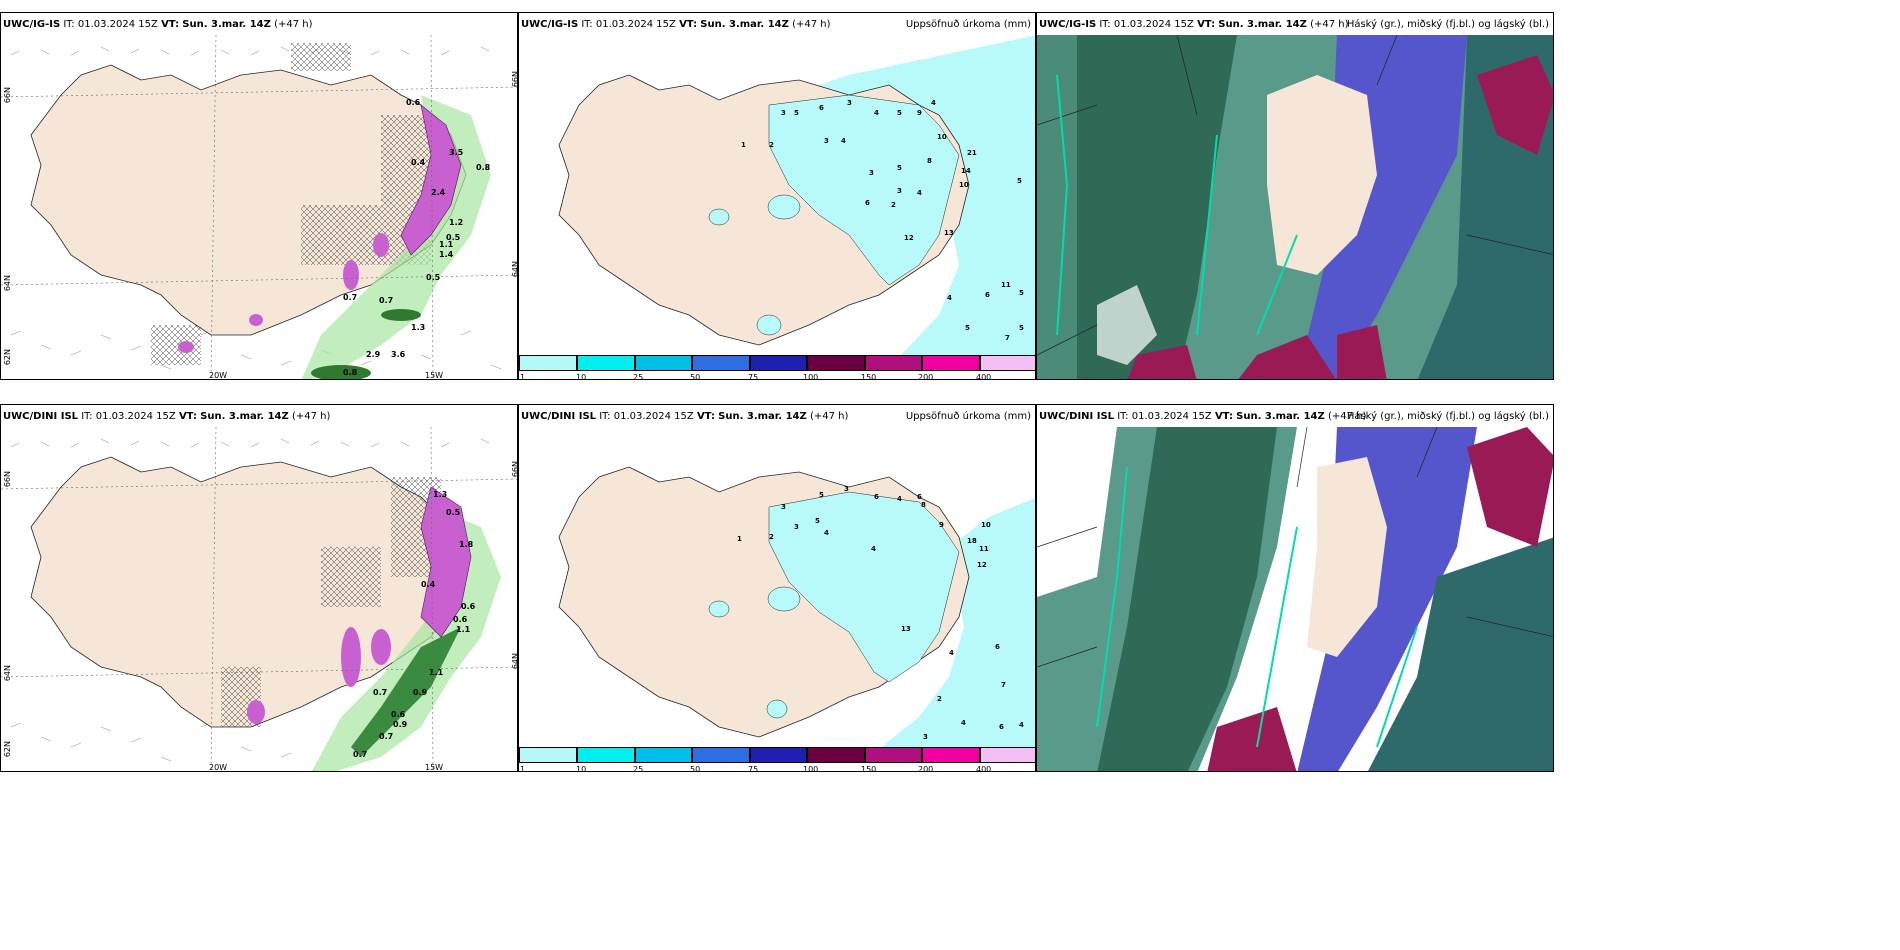 This screenshot has height=950, width=1900. What do you see at coordinates (984, 376) in the screenshot?
I see `legend-tick: 400` at bounding box center [984, 376].